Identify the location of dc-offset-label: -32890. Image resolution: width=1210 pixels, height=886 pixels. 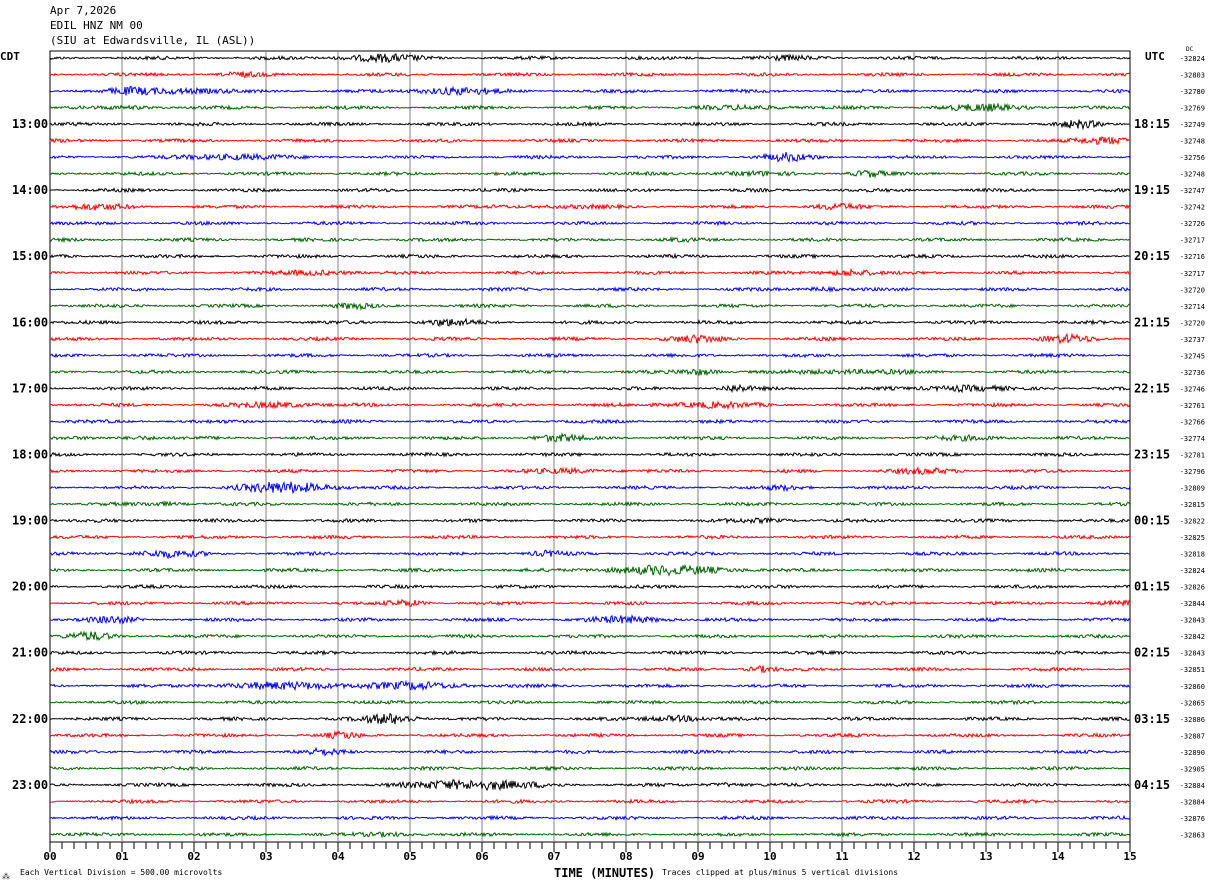
(1192, 753).